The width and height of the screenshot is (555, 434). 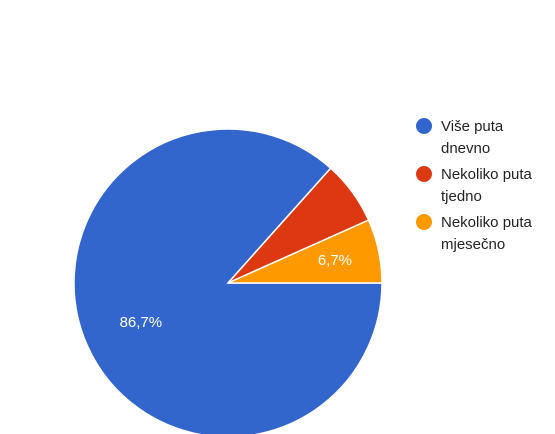 I want to click on legend-label-1-line-2: dnevno, so click(x=465, y=148).